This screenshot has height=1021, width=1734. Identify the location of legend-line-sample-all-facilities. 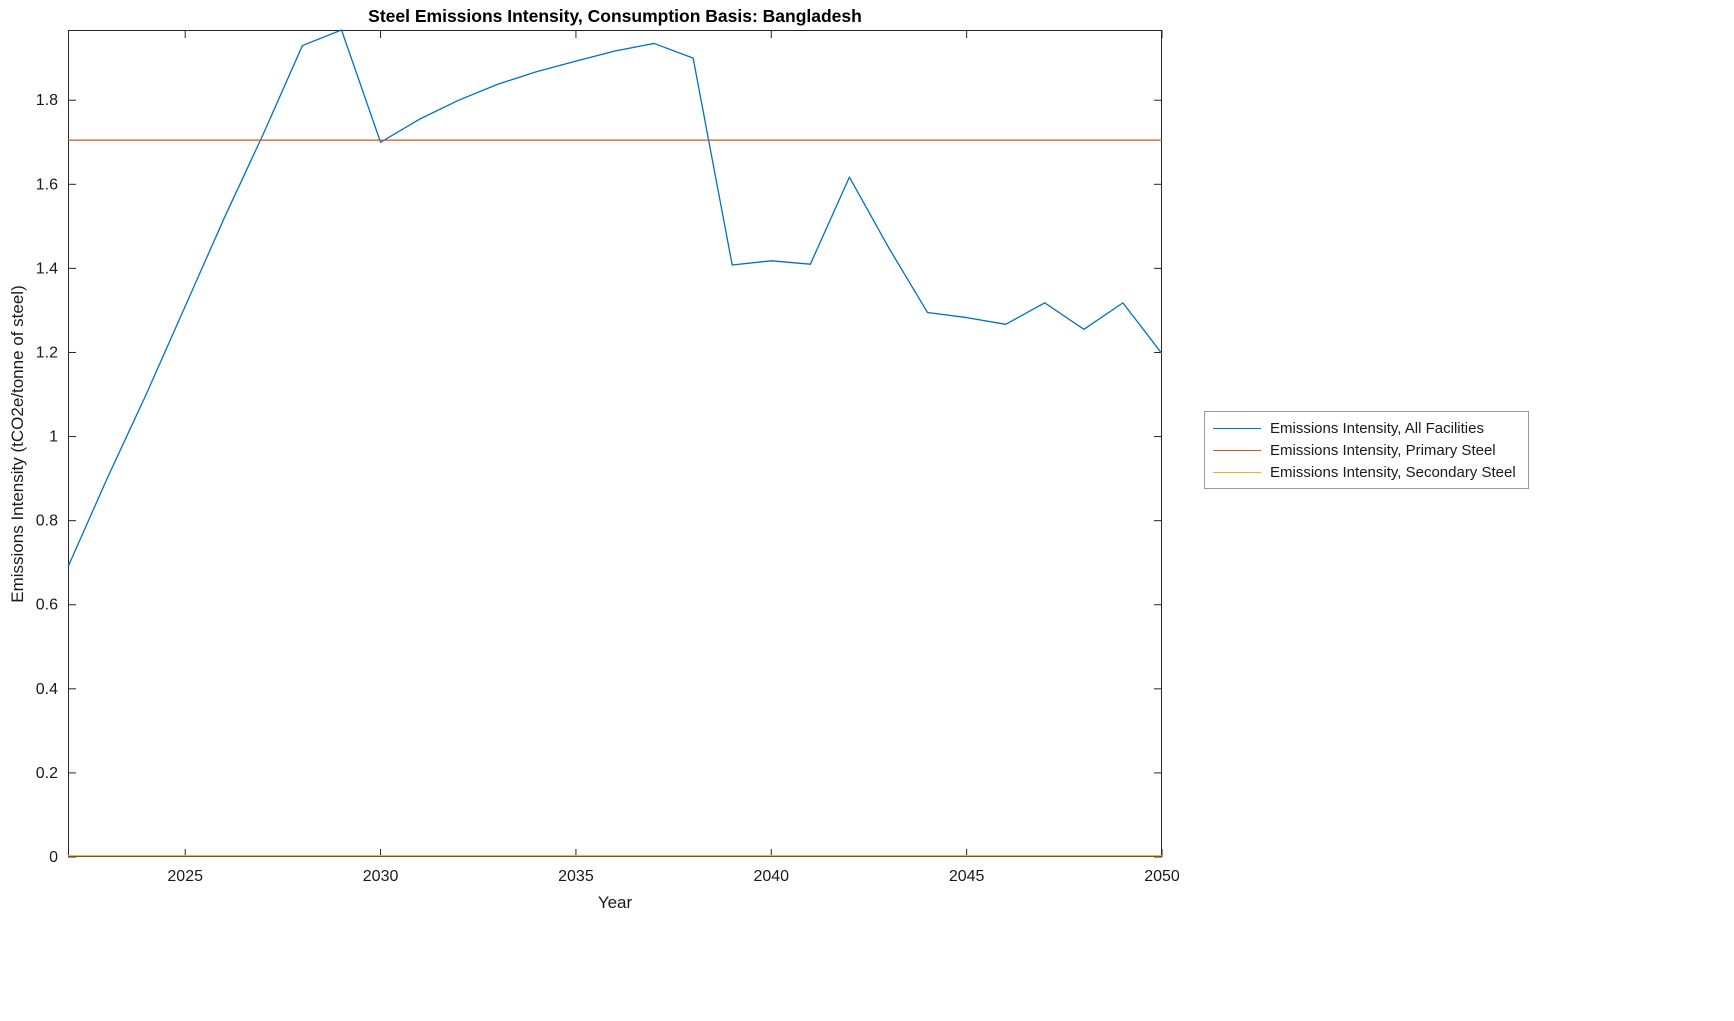
(1237, 428).